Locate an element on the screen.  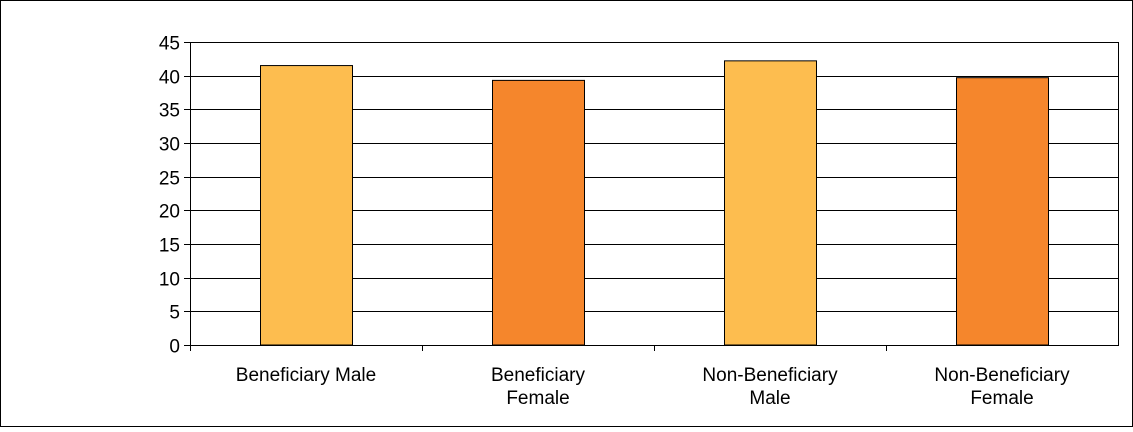
y-tick-label: 15 is located at coordinates (169, 246).